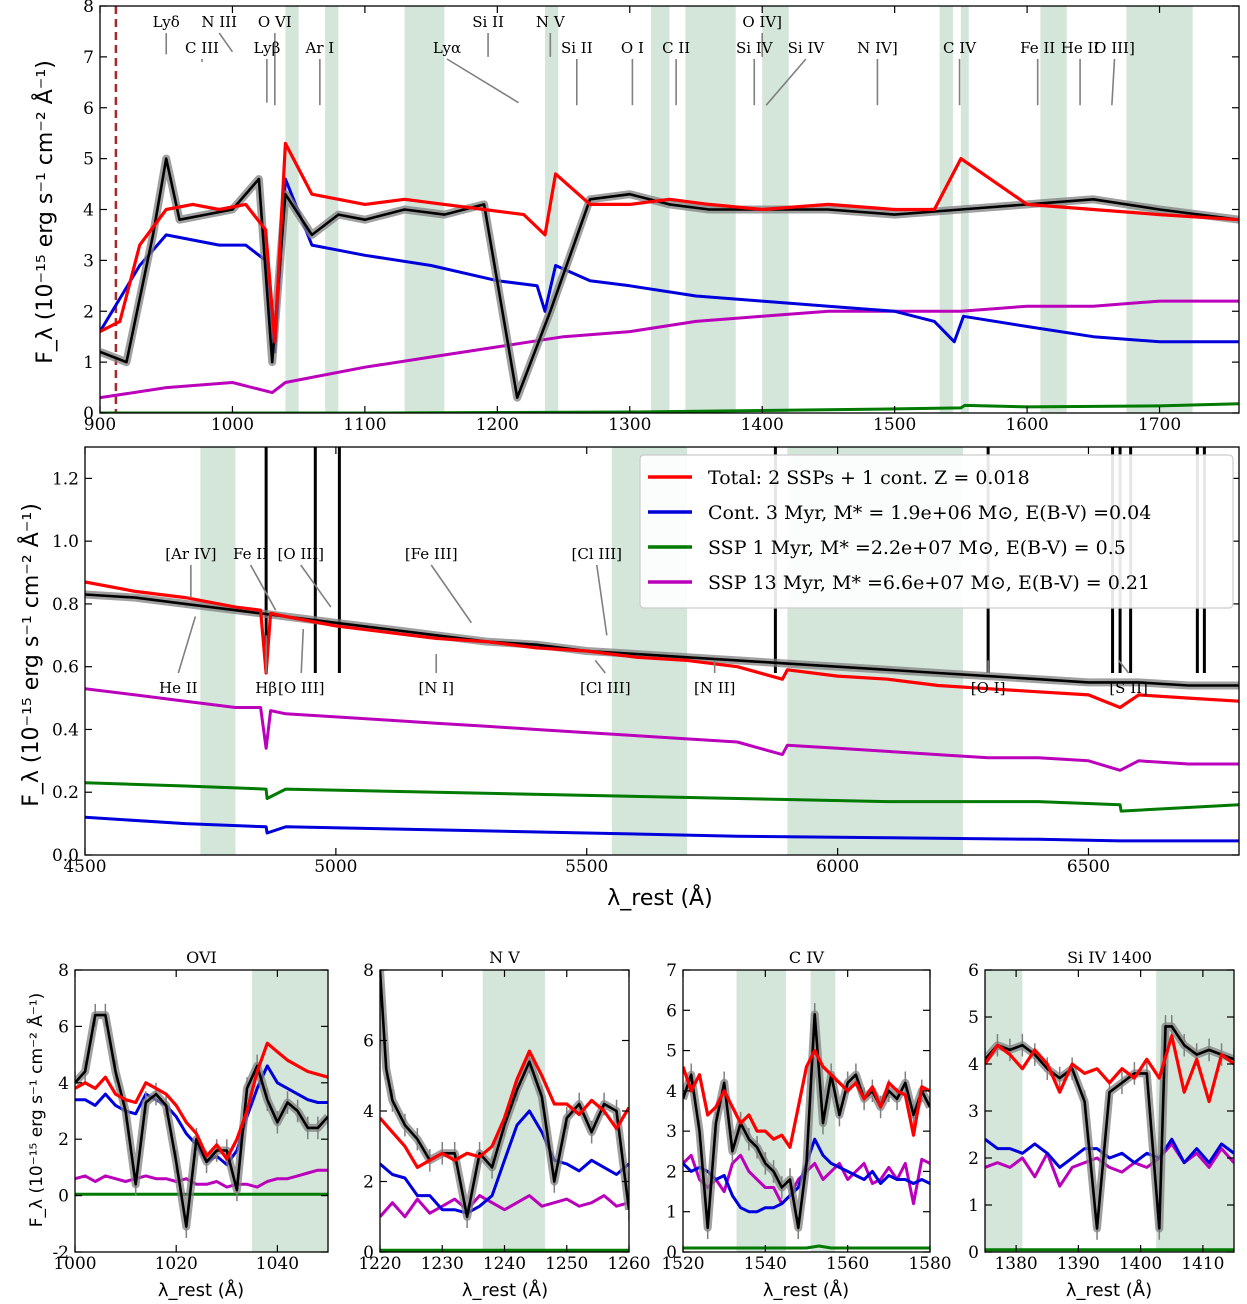 Image resolution: width=1247 pixels, height=1304 pixels. I want to click on nv-plot-area, so click(504, 1111).